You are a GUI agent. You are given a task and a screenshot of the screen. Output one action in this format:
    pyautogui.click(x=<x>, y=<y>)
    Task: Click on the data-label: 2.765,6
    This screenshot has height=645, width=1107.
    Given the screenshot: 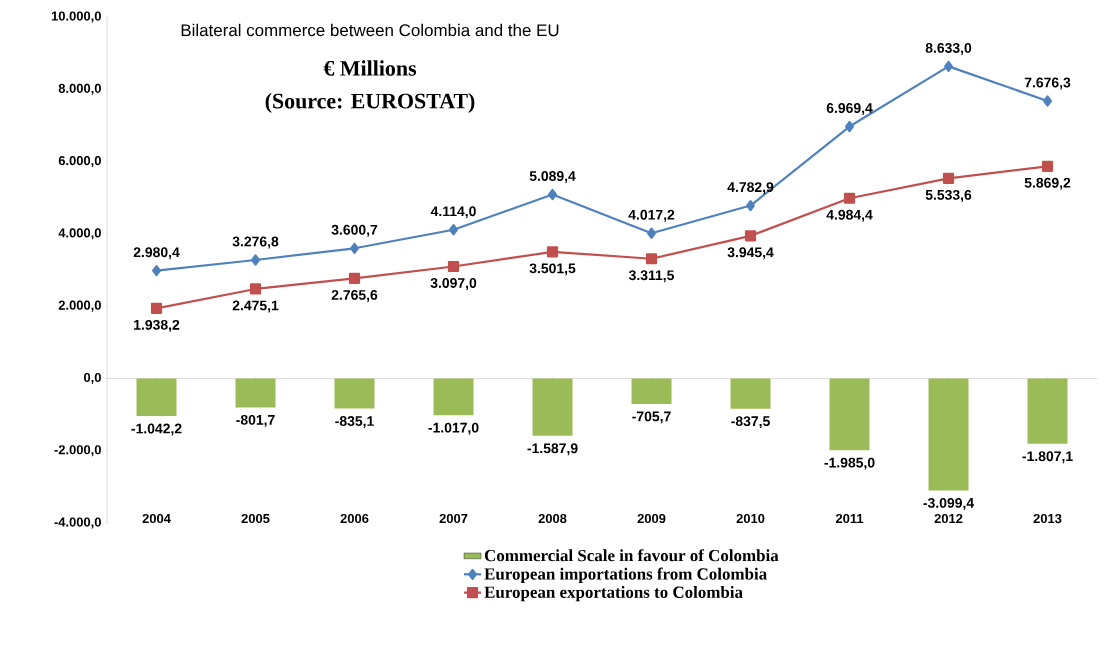 What is the action you would take?
    pyautogui.click(x=354, y=295)
    